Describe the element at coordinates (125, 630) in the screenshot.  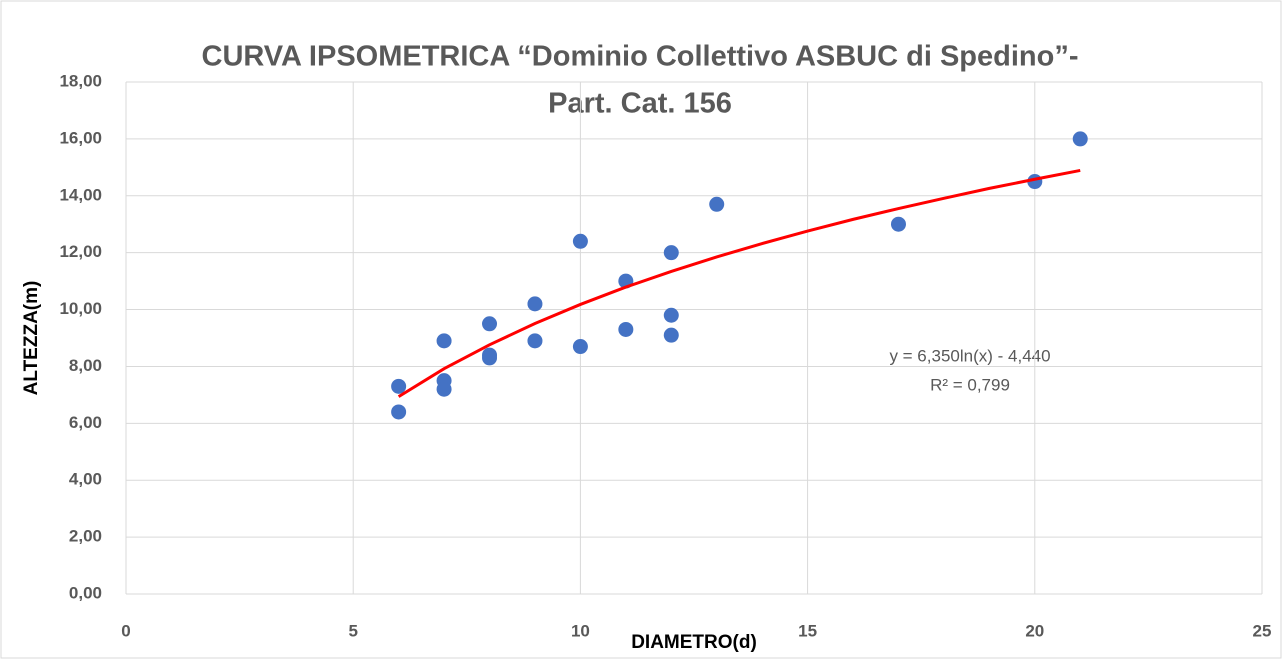
I see `x-tick-label: 0` at that location.